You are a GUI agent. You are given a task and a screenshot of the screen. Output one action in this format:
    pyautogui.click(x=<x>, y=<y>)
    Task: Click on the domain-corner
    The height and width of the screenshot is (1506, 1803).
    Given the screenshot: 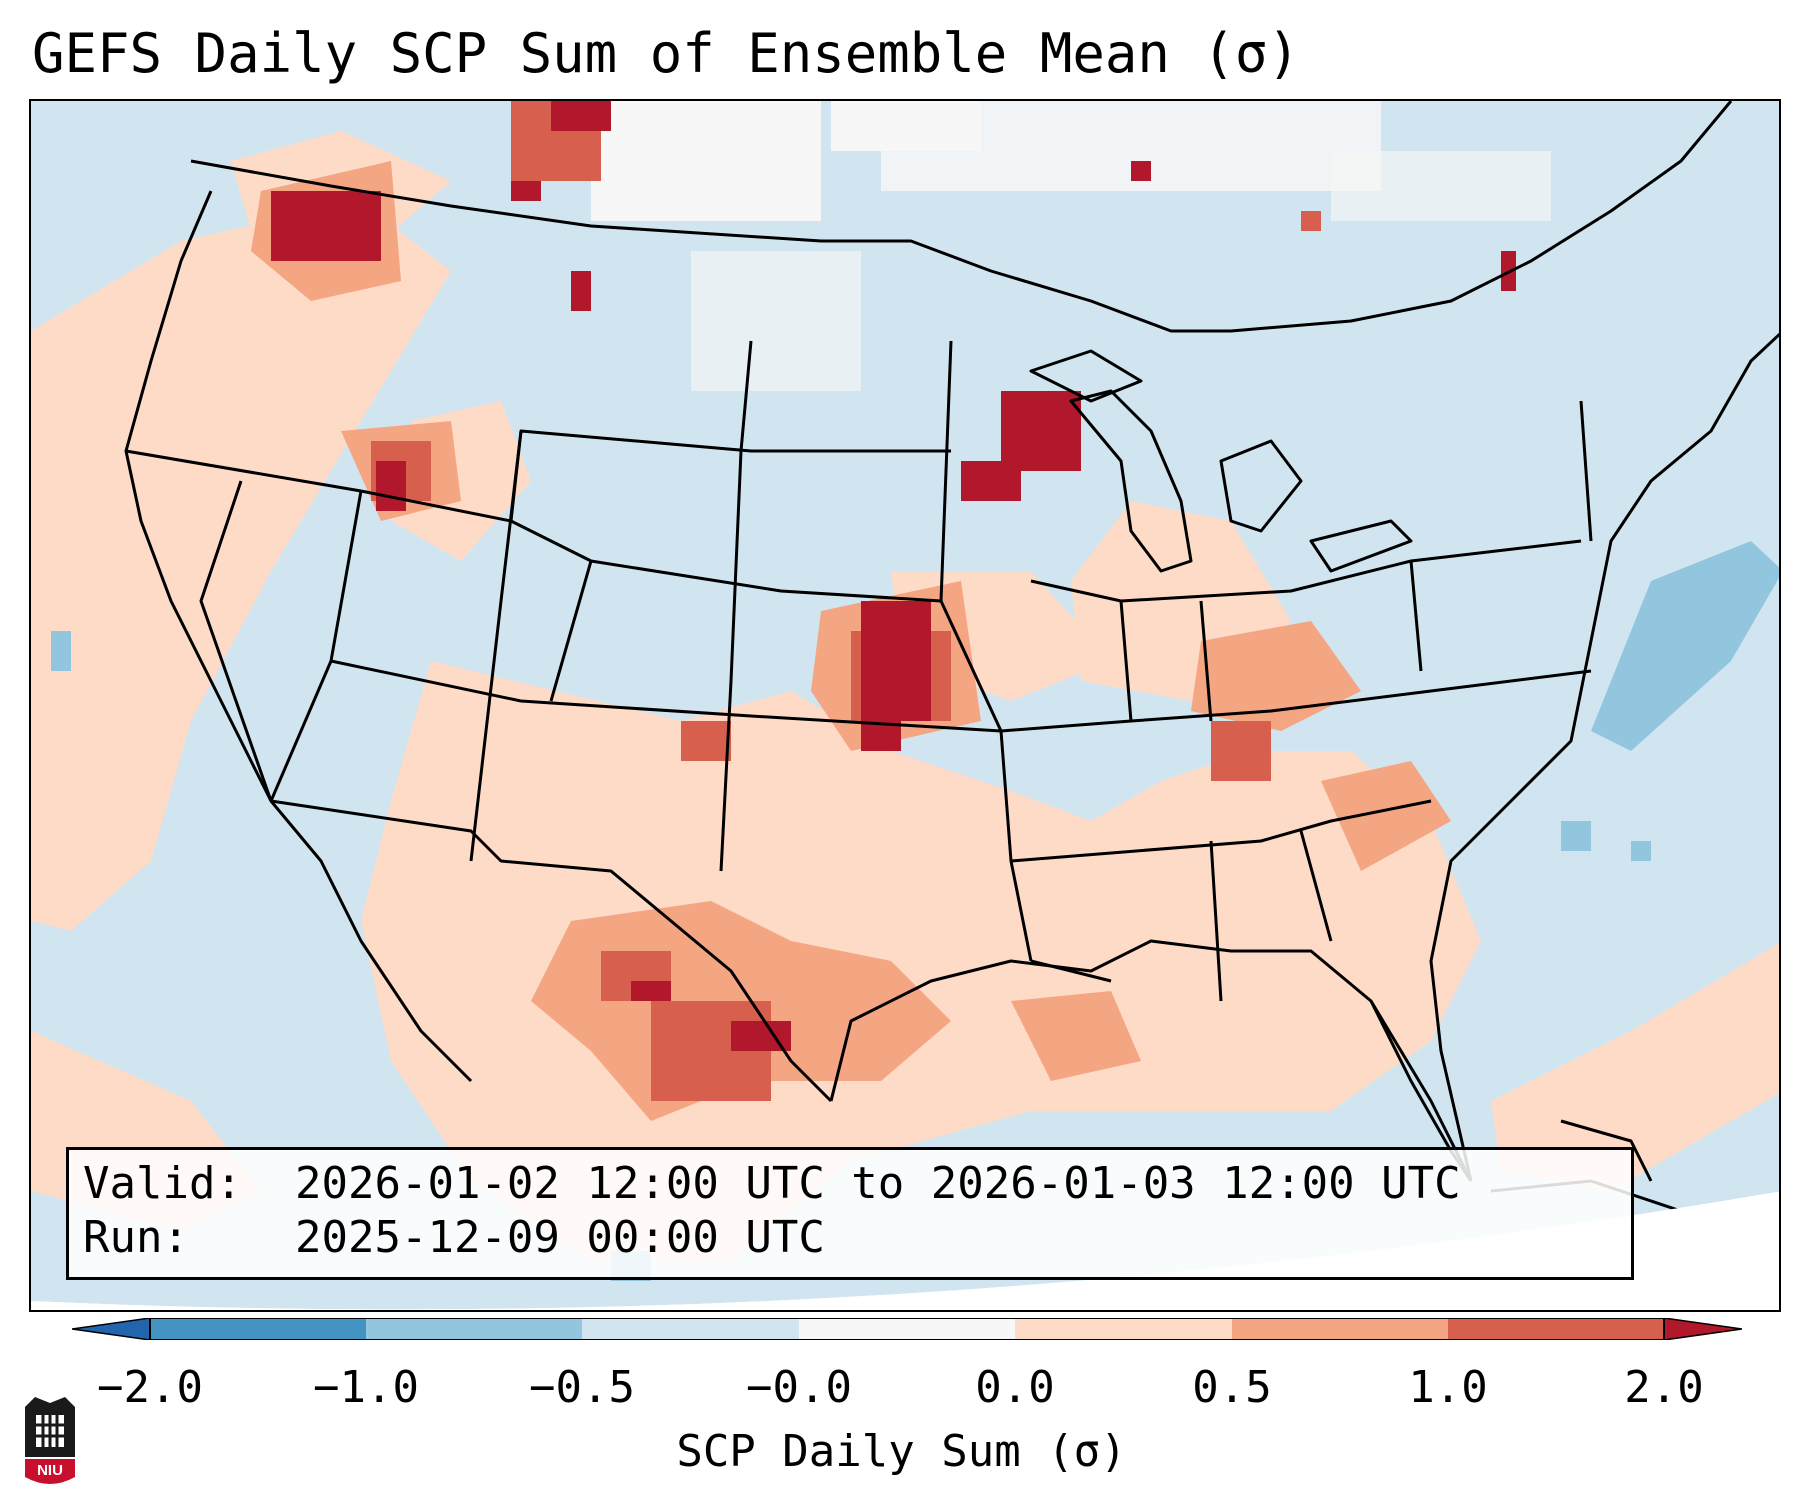 What is the action you would take?
    pyautogui.click(x=905, y=1250)
    